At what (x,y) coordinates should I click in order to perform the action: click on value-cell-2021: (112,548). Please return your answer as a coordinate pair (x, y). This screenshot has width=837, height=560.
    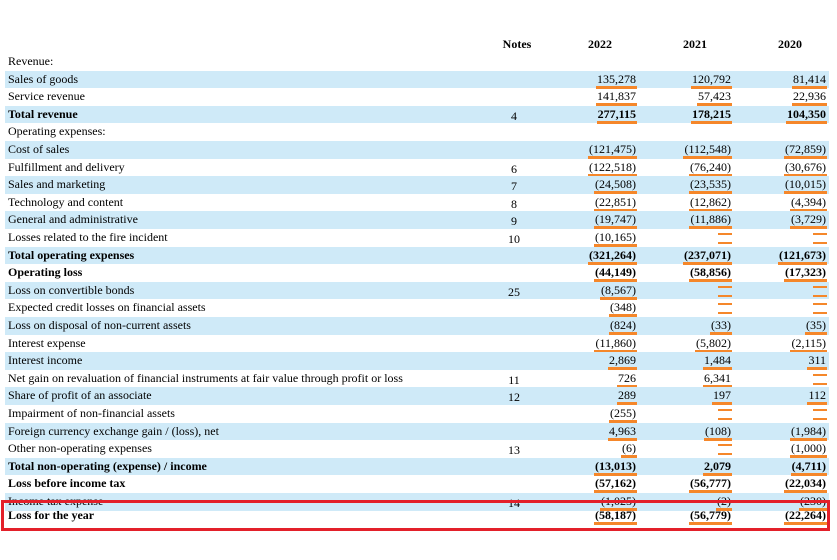
    Looking at the image, I should click on (700, 150).